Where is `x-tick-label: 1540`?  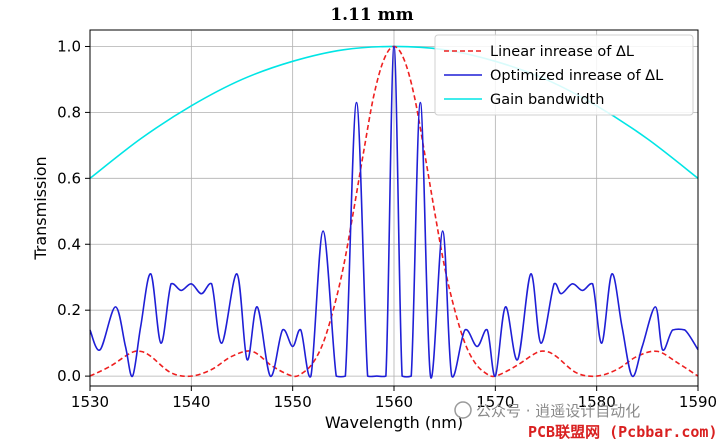 x-tick-label: 1540 is located at coordinates (191, 402).